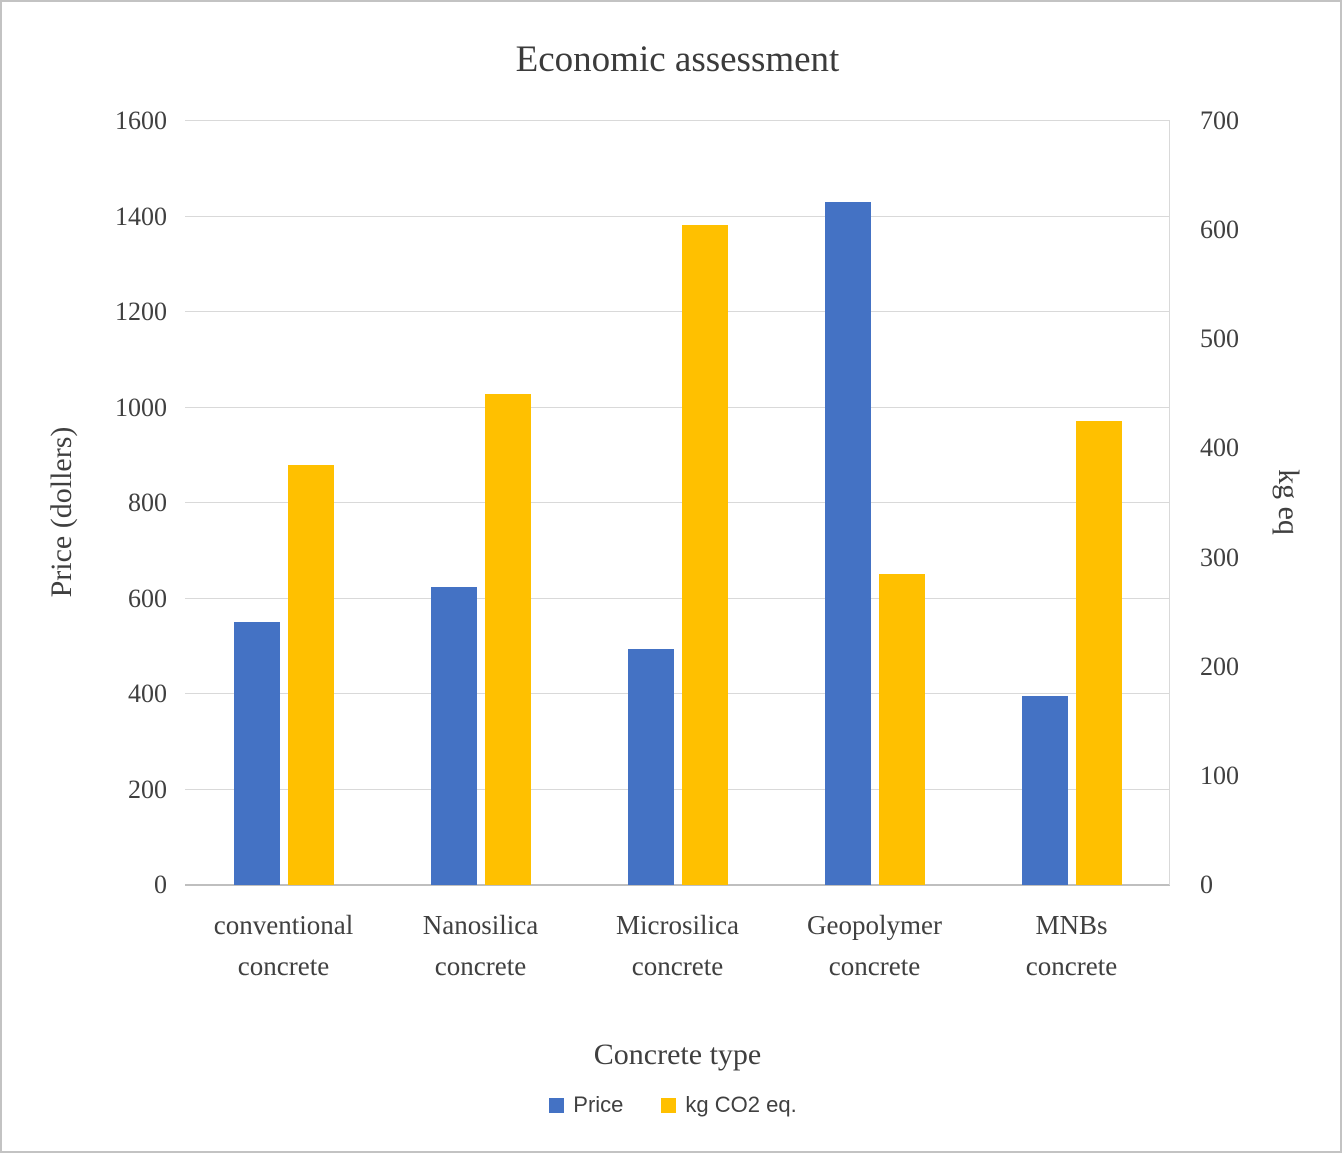 The image size is (1342, 1153). What do you see at coordinates (1071, 945) in the screenshot?
I see `category-label-5: MNBs concrete` at bounding box center [1071, 945].